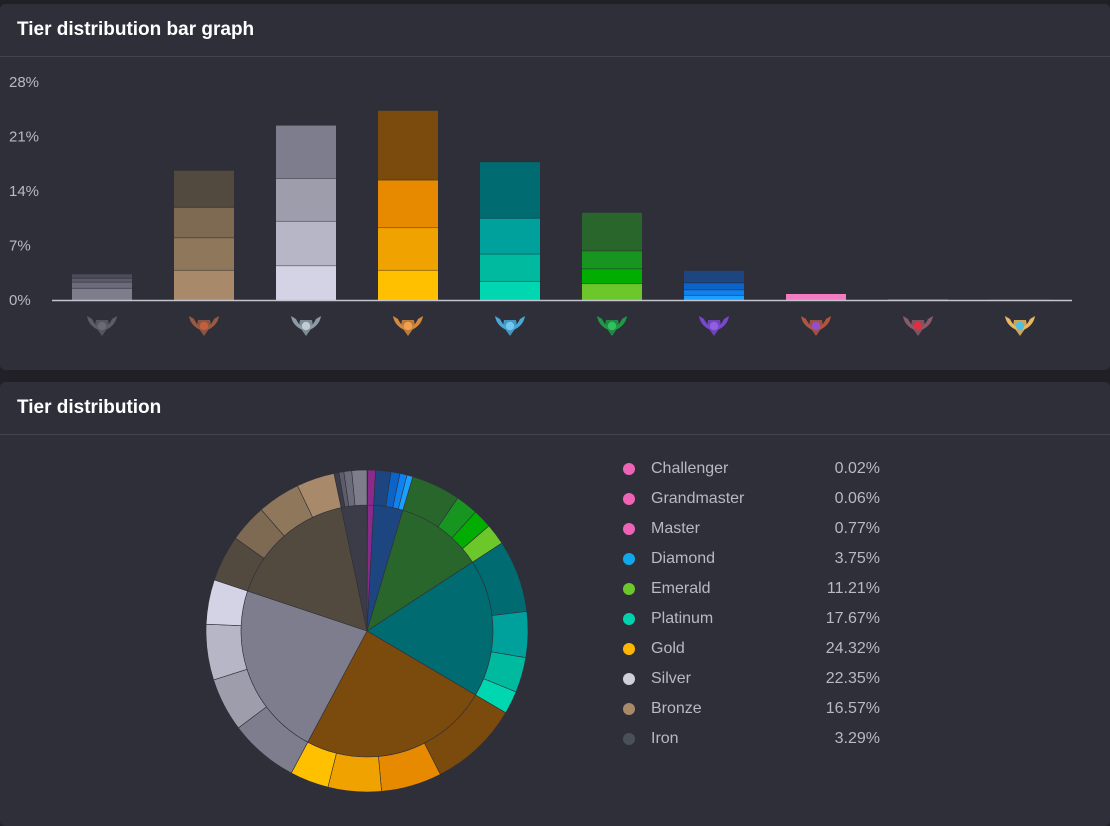 This screenshot has height=826, width=1110. What do you see at coordinates (671, 678) in the screenshot?
I see `legend-label: Silver` at bounding box center [671, 678].